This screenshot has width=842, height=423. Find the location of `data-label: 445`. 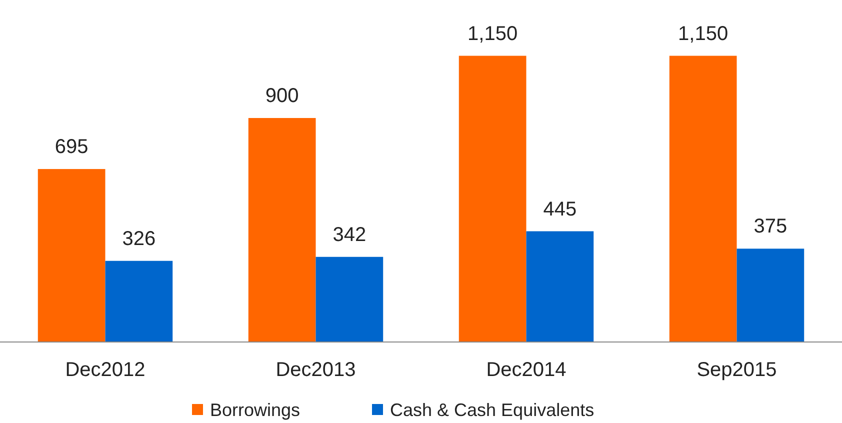

data-label: 445 is located at coordinates (560, 209).